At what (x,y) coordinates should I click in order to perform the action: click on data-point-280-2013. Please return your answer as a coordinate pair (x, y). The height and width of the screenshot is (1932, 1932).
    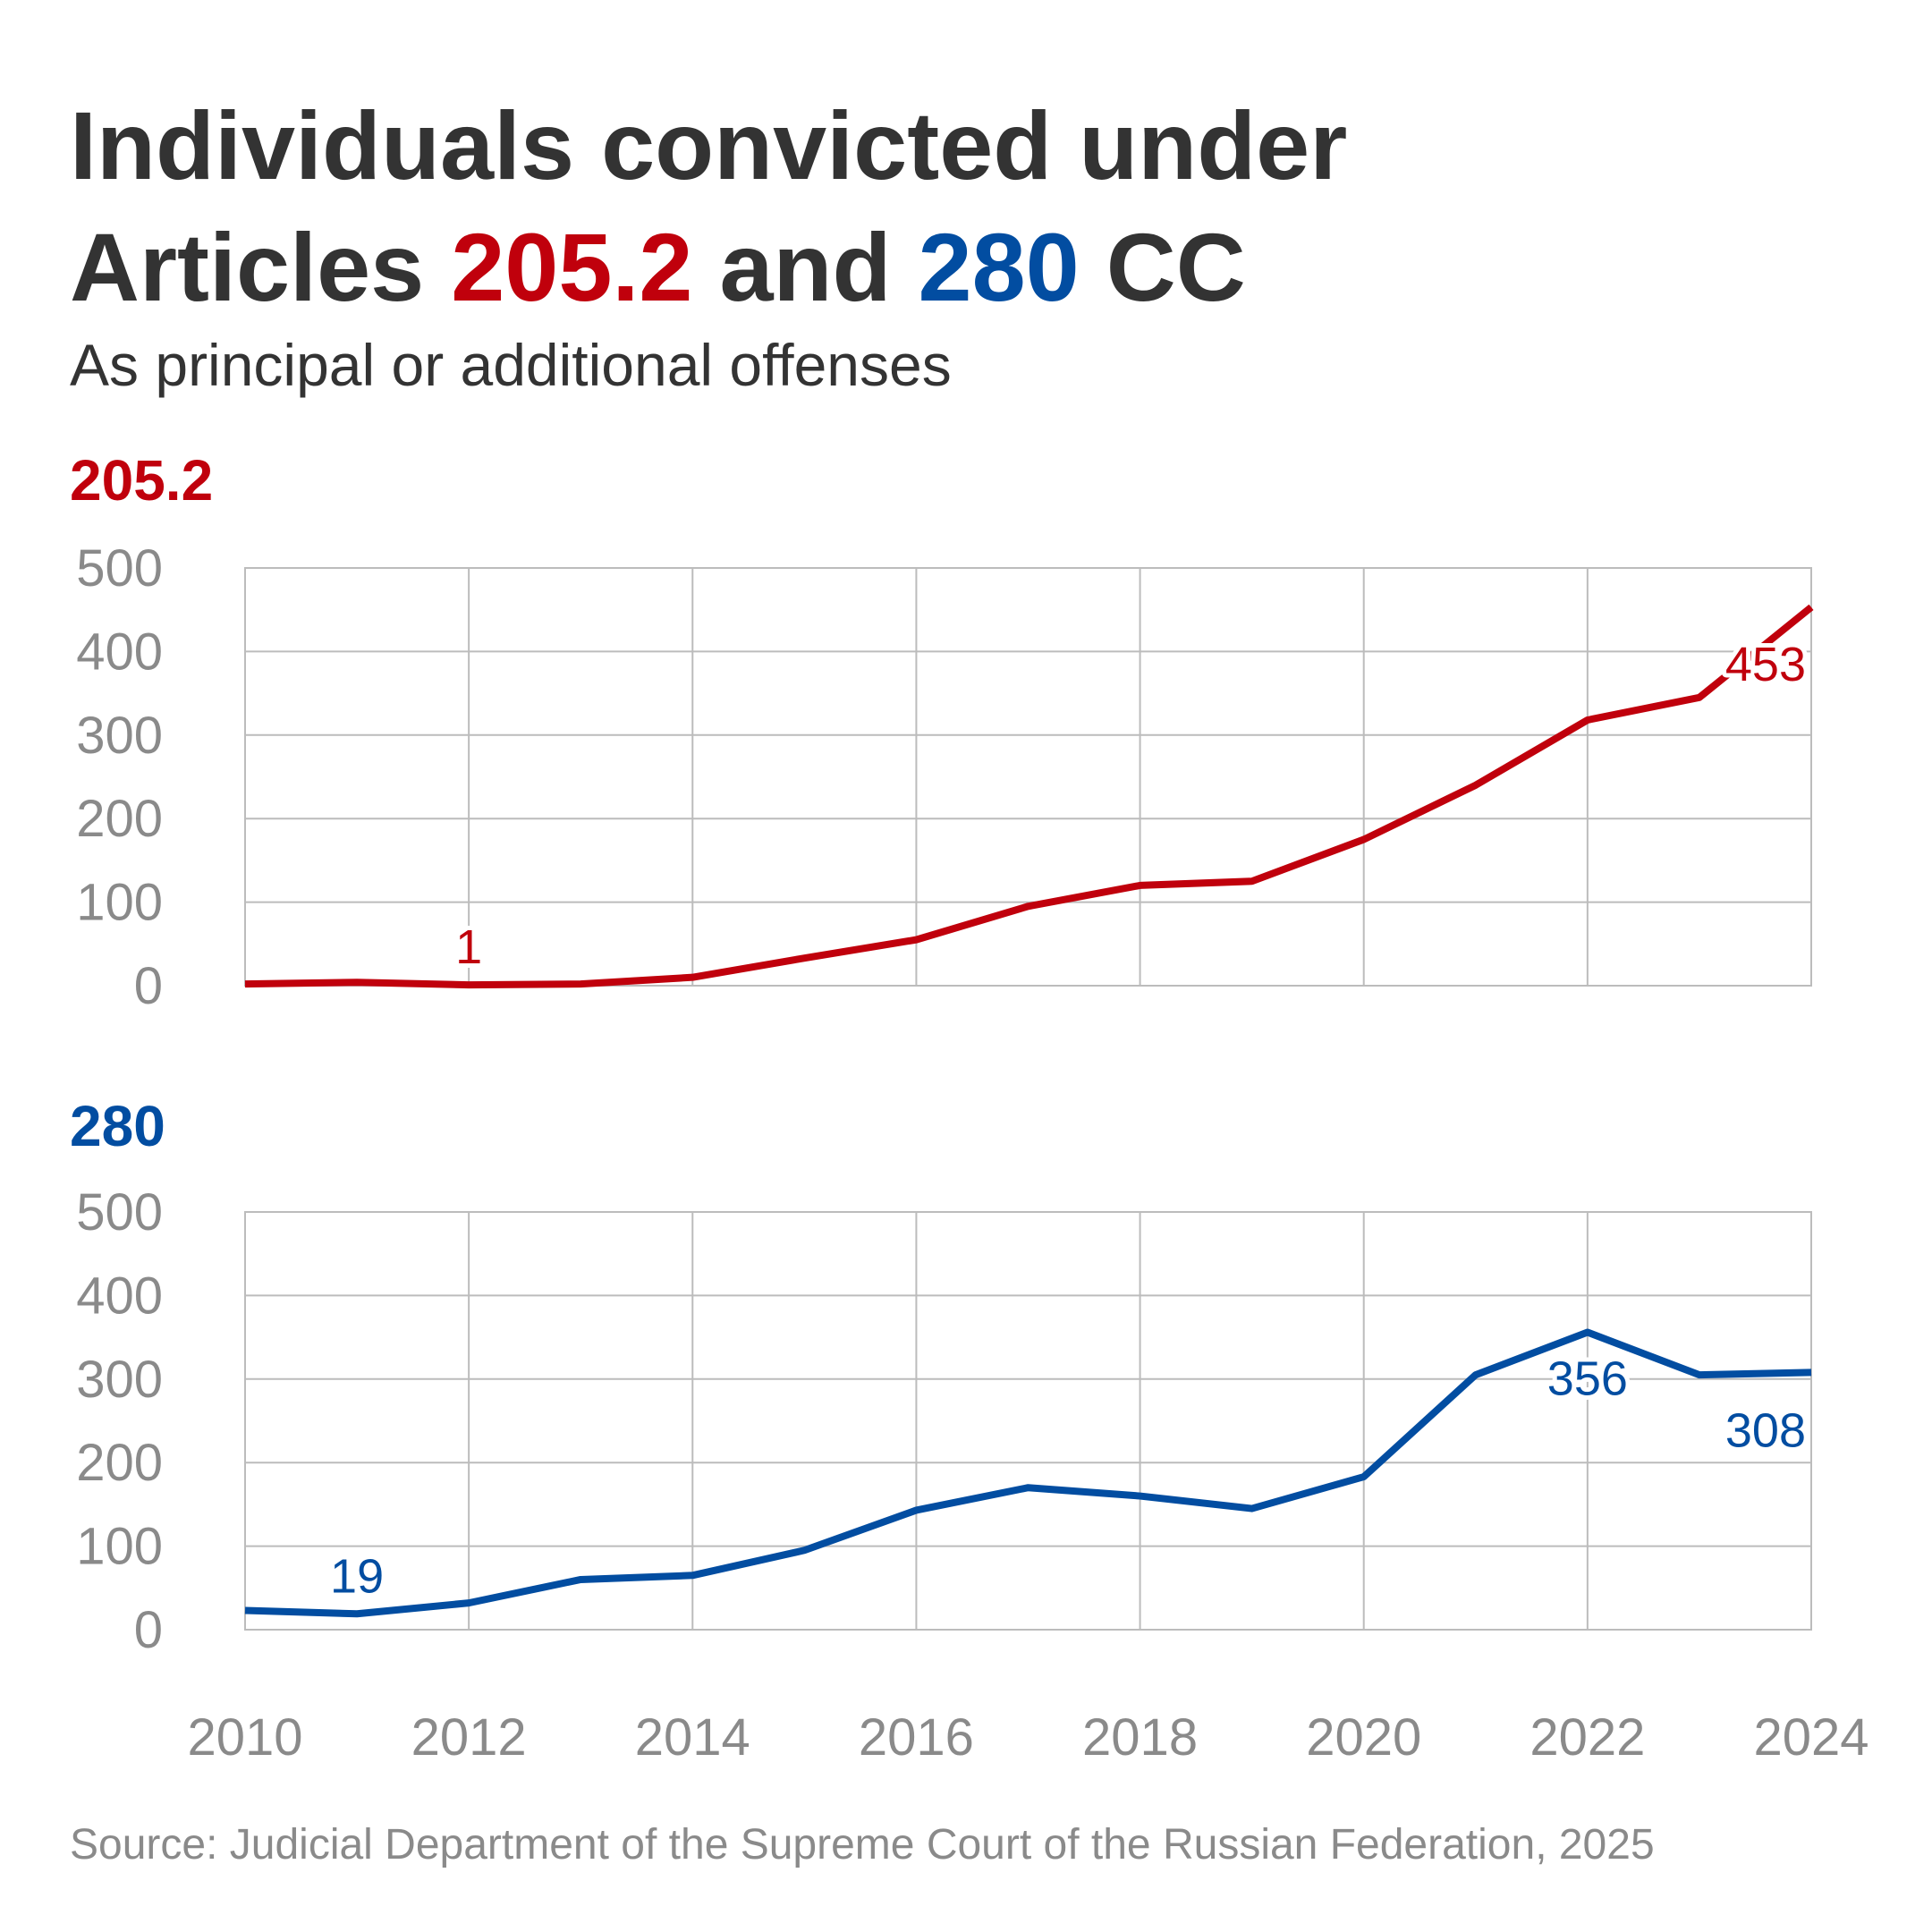
    Looking at the image, I should click on (580, 1579).